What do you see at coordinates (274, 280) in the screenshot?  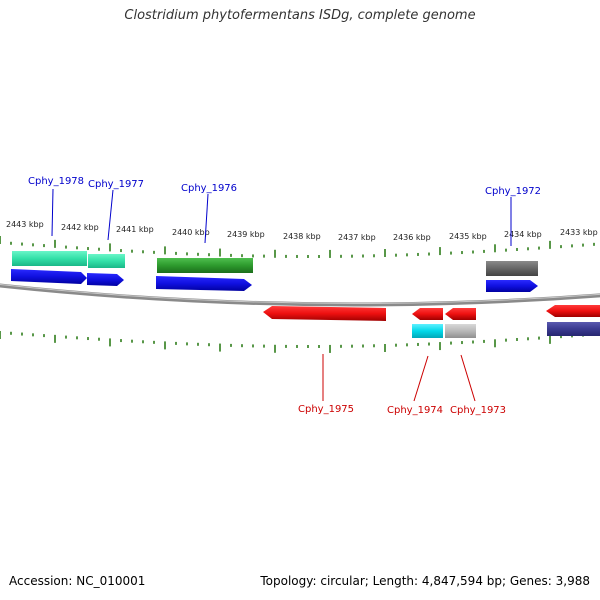 I see `forward-cds-track` at bounding box center [274, 280].